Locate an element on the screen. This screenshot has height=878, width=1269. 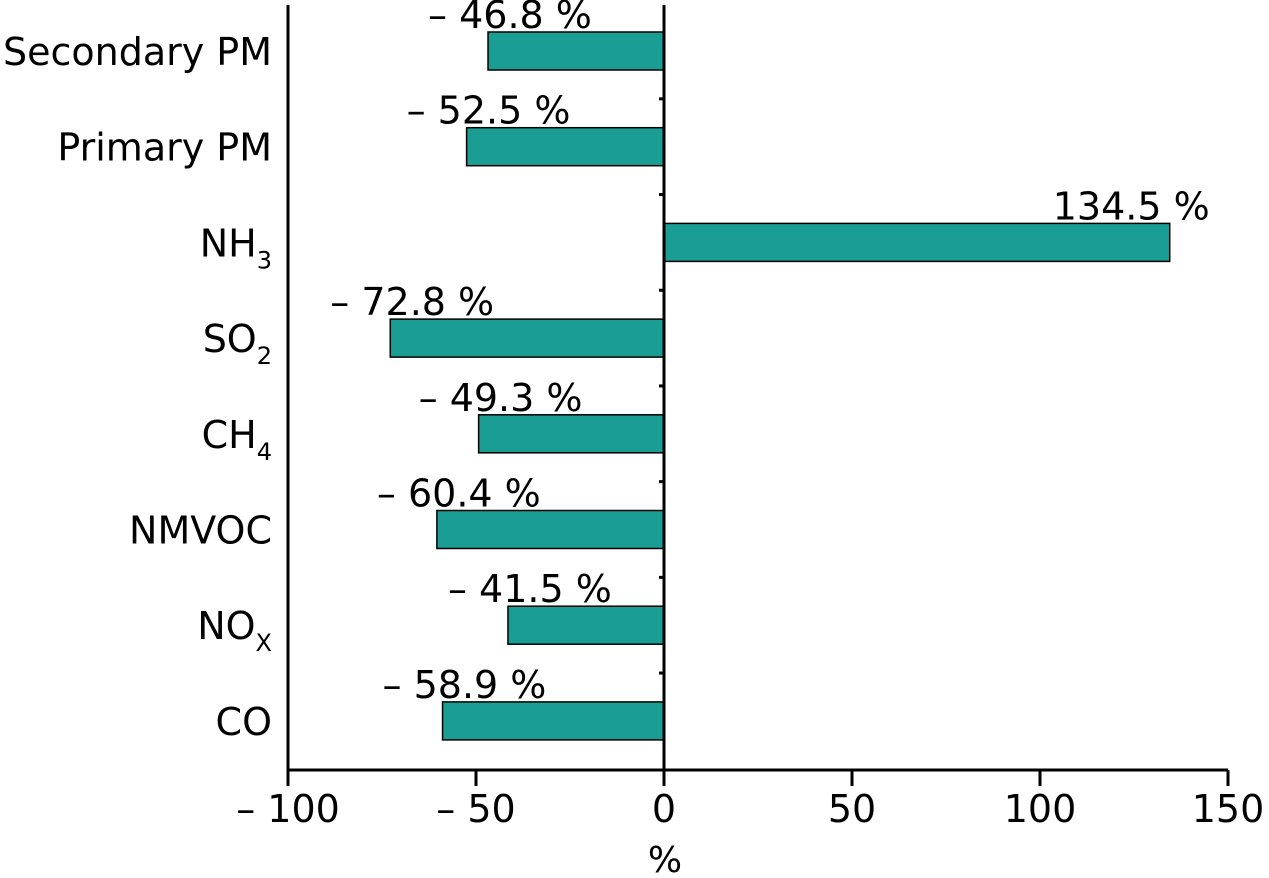
category-label-base-1: Primary PM is located at coordinates (164, 148).